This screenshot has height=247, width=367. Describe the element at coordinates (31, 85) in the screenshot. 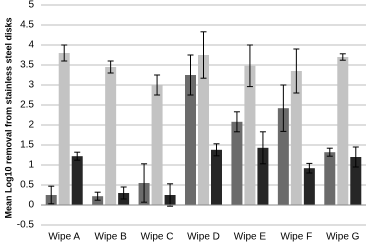

I see `y-tick-label: 3` at that location.